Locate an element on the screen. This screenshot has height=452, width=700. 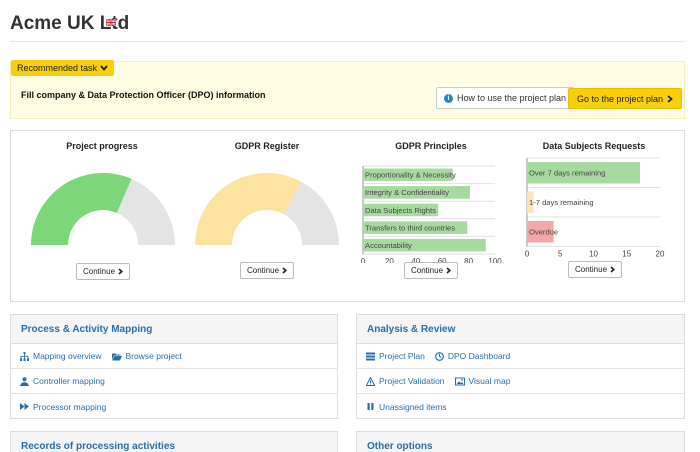
bar-label: Overdue is located at coordinates (543, 232).